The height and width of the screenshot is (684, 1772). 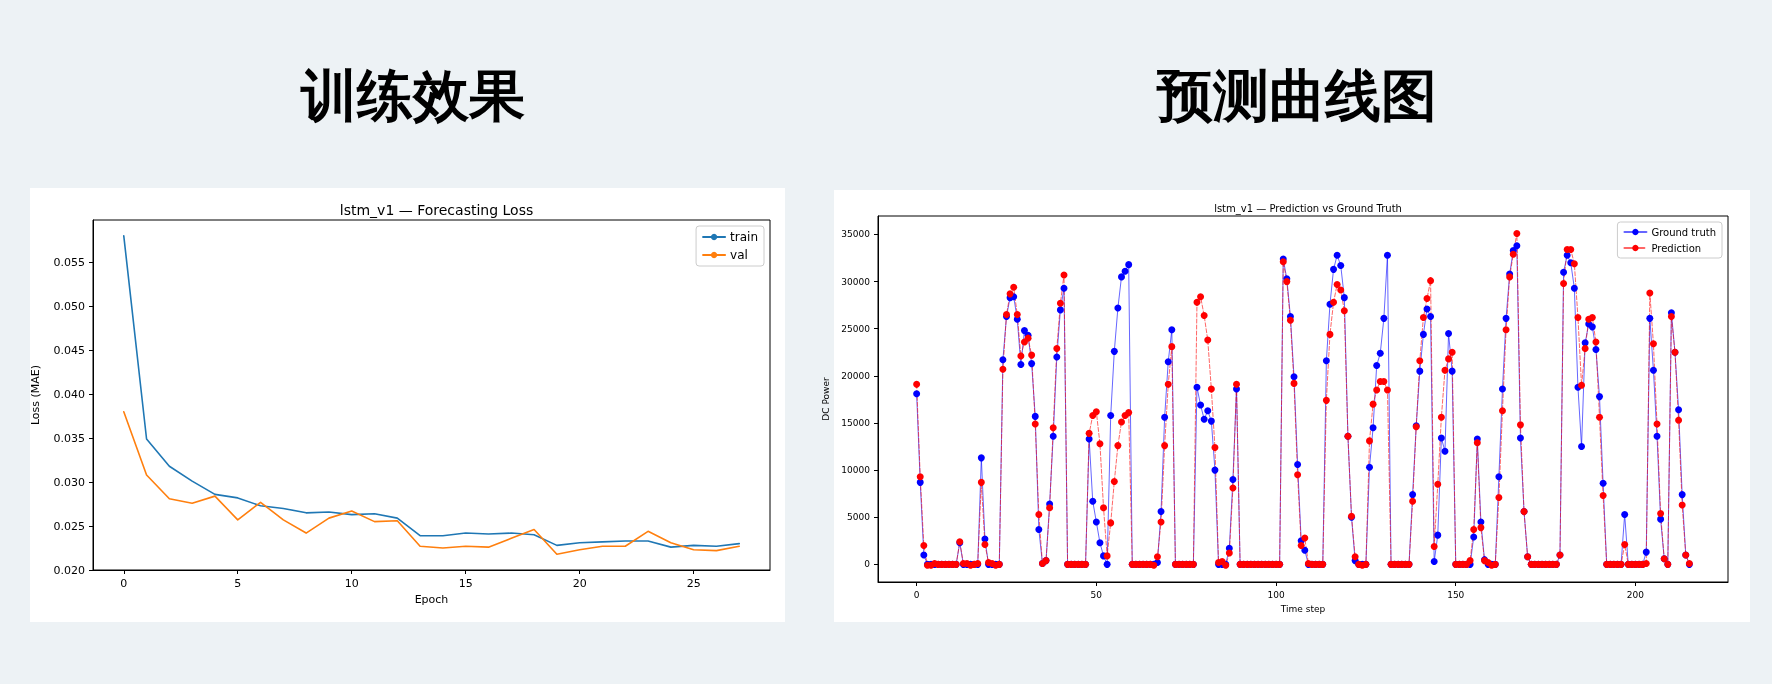 What do you see at coordinates (412, 95) in the screenshot?
I see `chart-title: 训练效果` at bounding box center [412, 95].